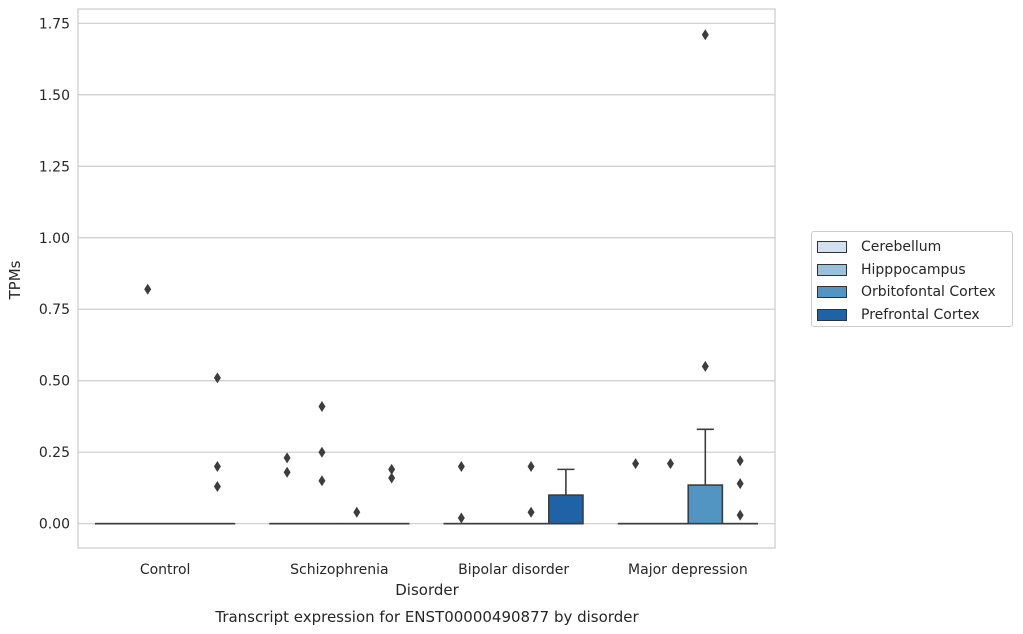 The height and width of the screenshot is (634, 1023). I want to click on x-tick-label: Control, so click(165, 570).